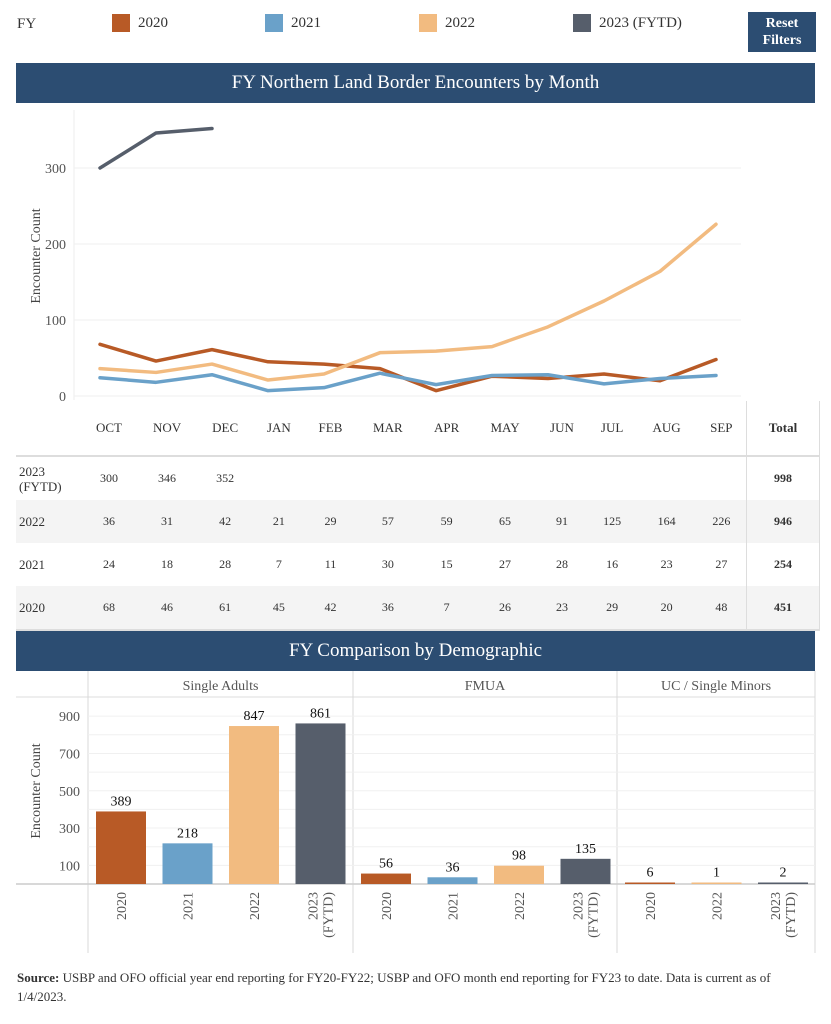 This screenshot has height=1024, width=831. What do you see at coordinates (519, 874) in the screenshot?
I see `bar-fmua-2022` at bounding box center [519, 874].